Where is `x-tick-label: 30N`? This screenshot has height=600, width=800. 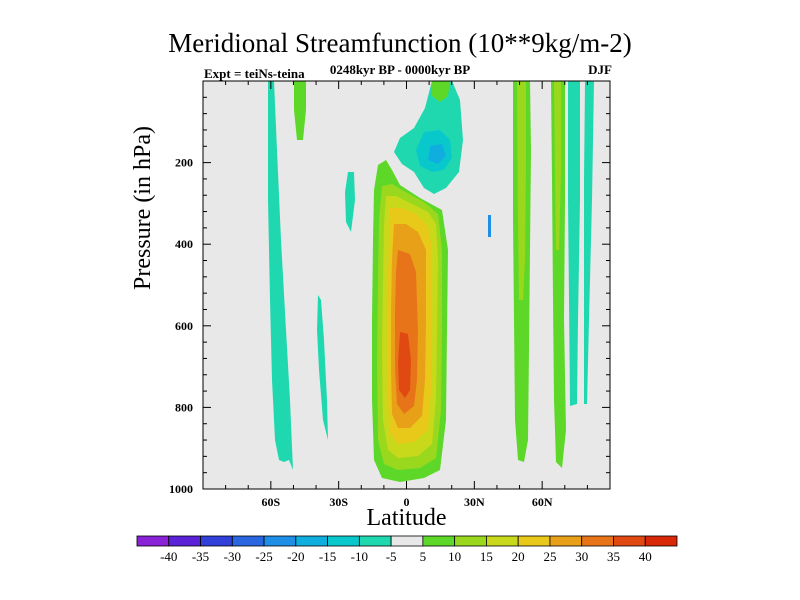
x-tick-label: 30N is located at coordinates (474, 502).